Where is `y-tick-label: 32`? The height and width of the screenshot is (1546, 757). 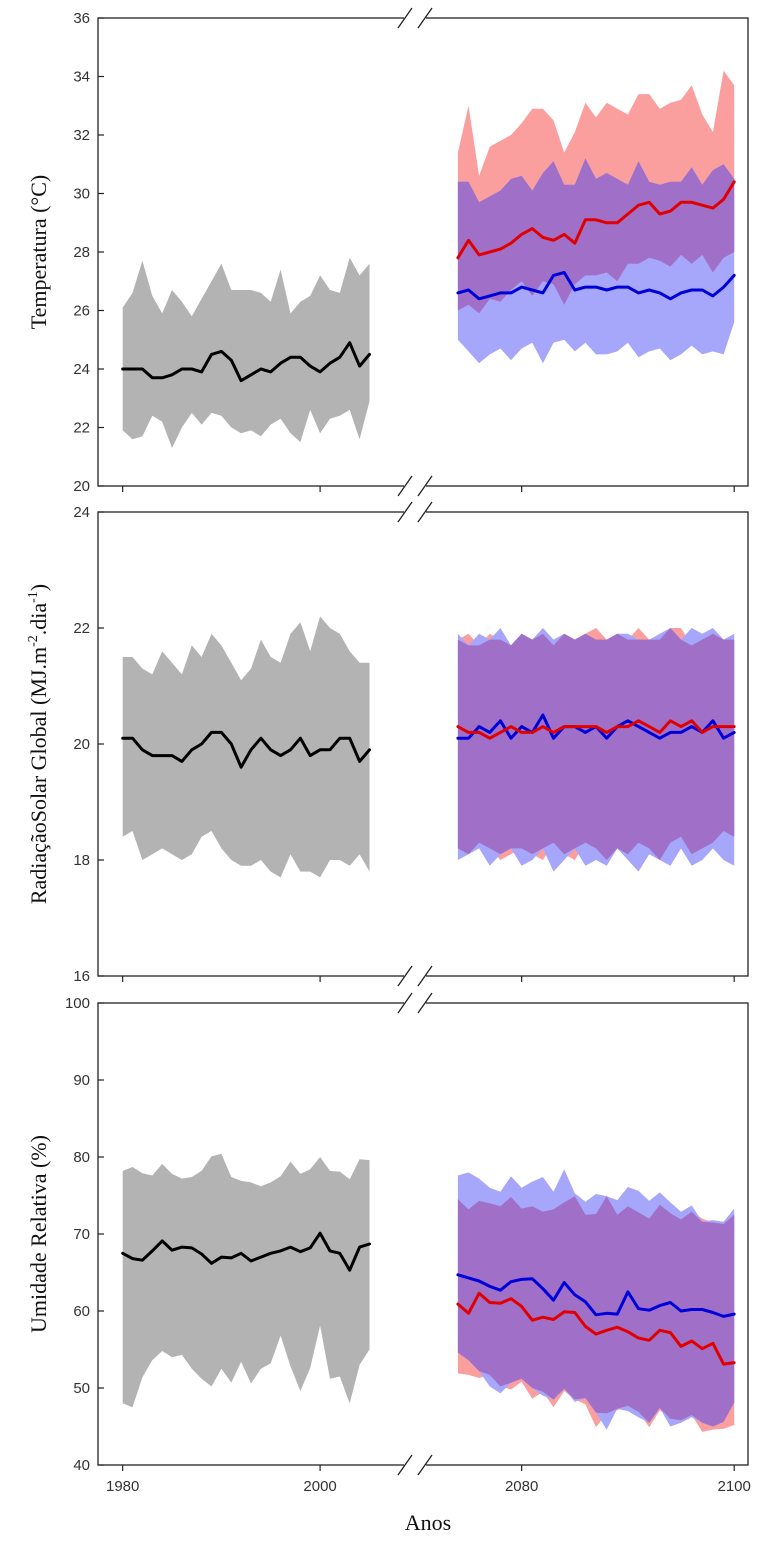
y-tick-label: 32 is located at coordinates (81, 135).